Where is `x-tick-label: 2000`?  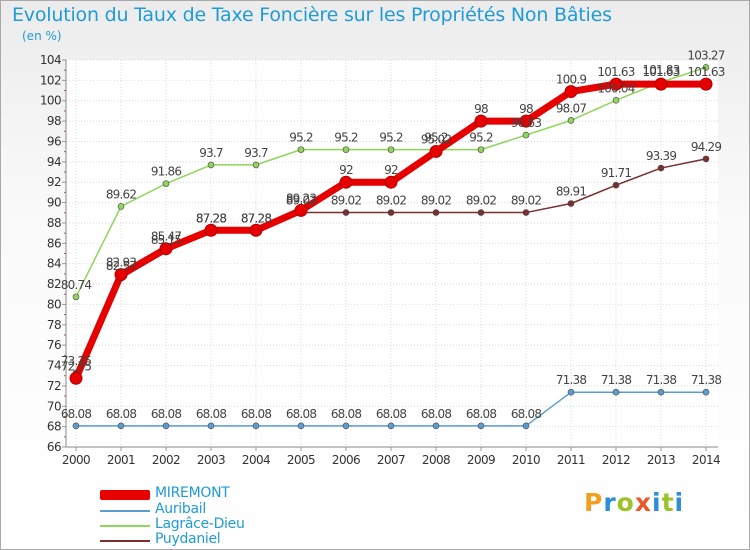 x-tick-label: 2000 is located at coordinates (76, 460).